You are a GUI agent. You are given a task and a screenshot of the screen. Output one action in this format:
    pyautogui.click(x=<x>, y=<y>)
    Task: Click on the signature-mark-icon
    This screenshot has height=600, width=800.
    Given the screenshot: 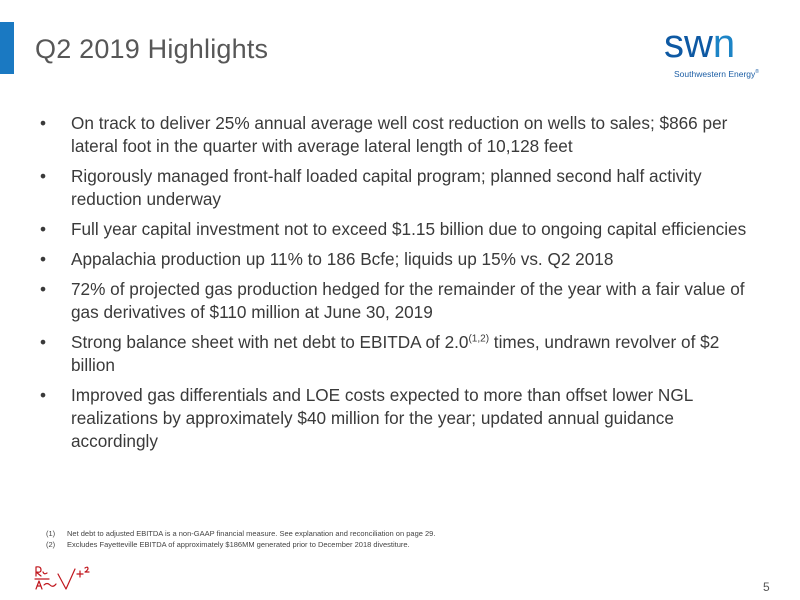 What is the action you would take?
    pyautogui.click(x=62, y=578)
    